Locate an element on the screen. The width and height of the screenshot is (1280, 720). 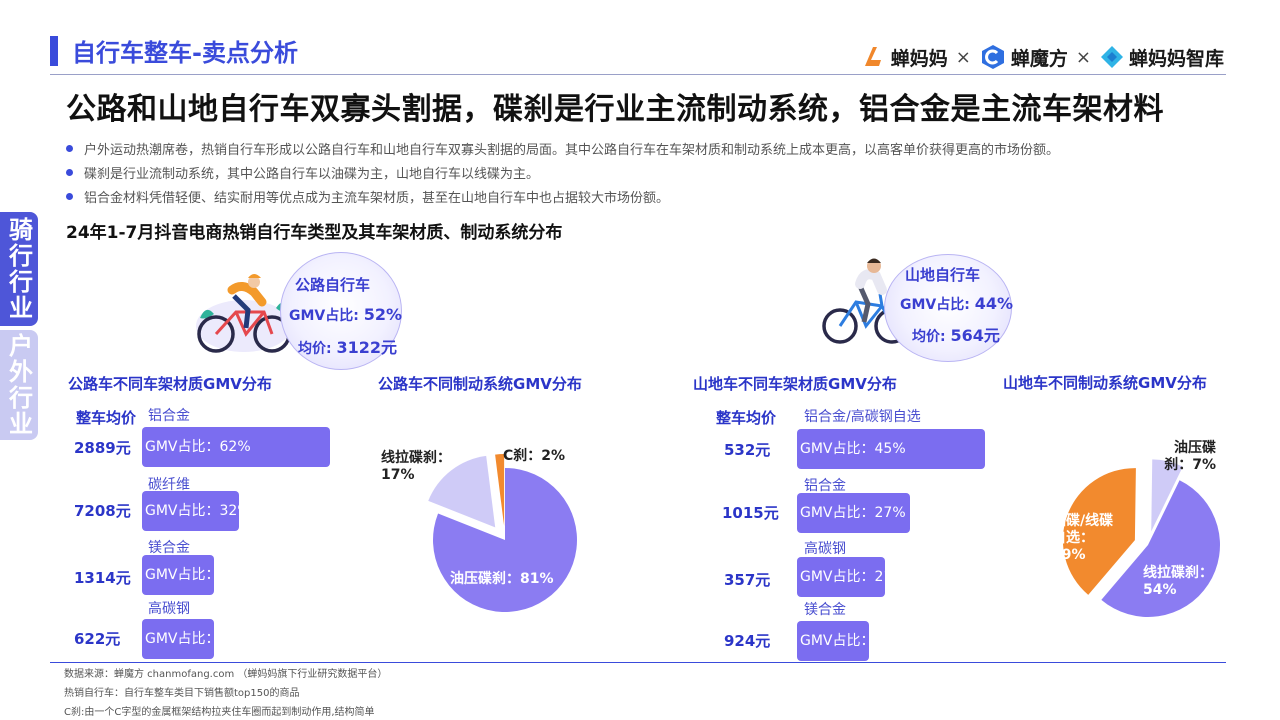
mtb-frame-bar: GMV占比：21% is located at coordinates (851, 577).